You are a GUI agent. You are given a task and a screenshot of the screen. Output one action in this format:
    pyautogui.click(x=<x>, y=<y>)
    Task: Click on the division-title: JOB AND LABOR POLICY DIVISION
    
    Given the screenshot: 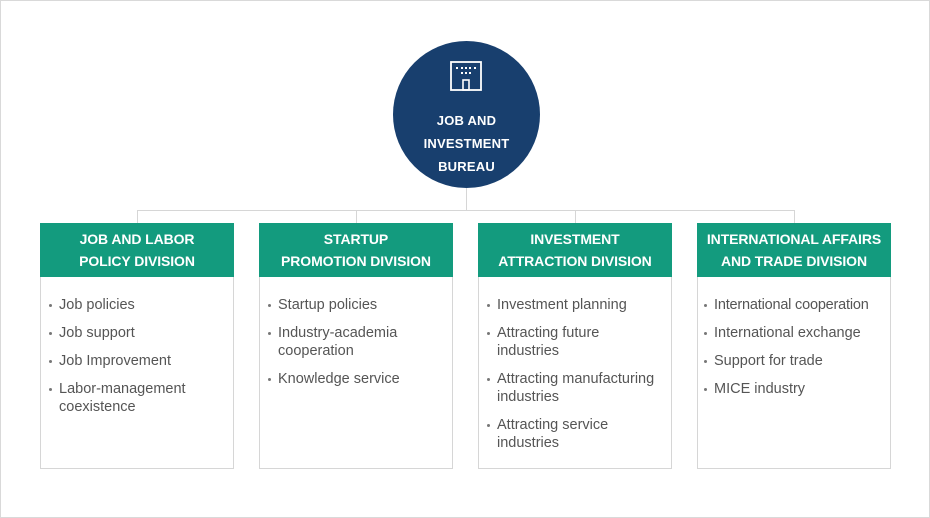 What is the action you would take?
    pyautogui.click(x=137, y=250)
    